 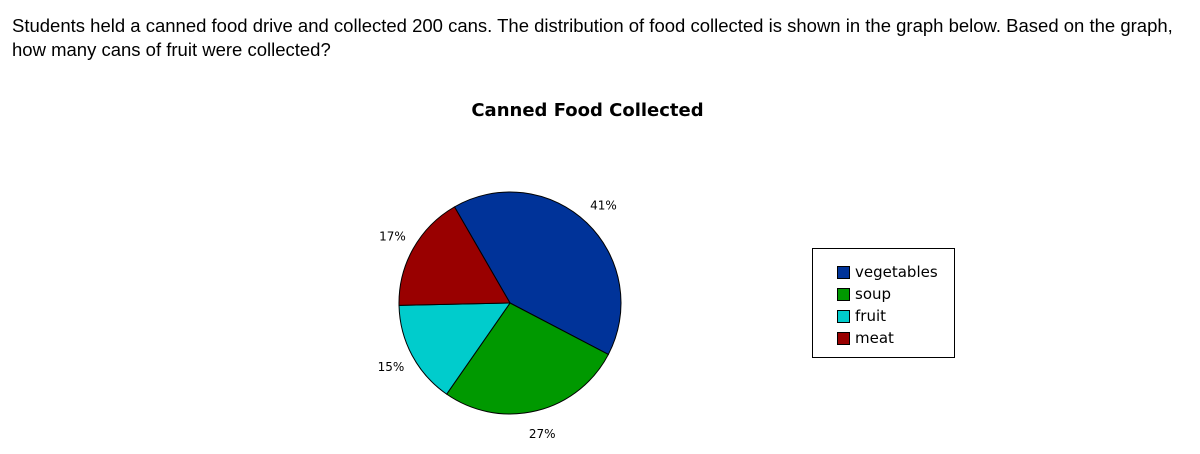 What do you see at coordinates (871, 316) in the screenshot?
I see `legend-label-fruit: fruit` at bounding box center [871, 316].